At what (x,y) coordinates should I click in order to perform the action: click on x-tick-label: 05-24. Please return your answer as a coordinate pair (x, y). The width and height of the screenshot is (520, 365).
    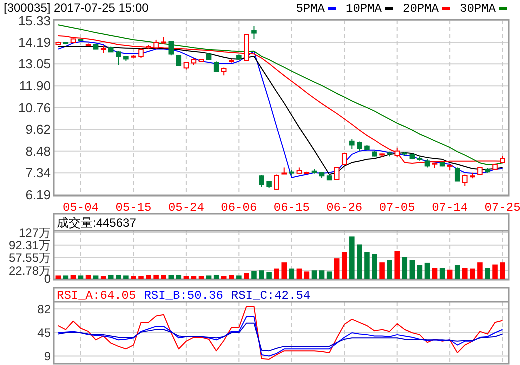
    Looking at the image, I should click on (186, 208).